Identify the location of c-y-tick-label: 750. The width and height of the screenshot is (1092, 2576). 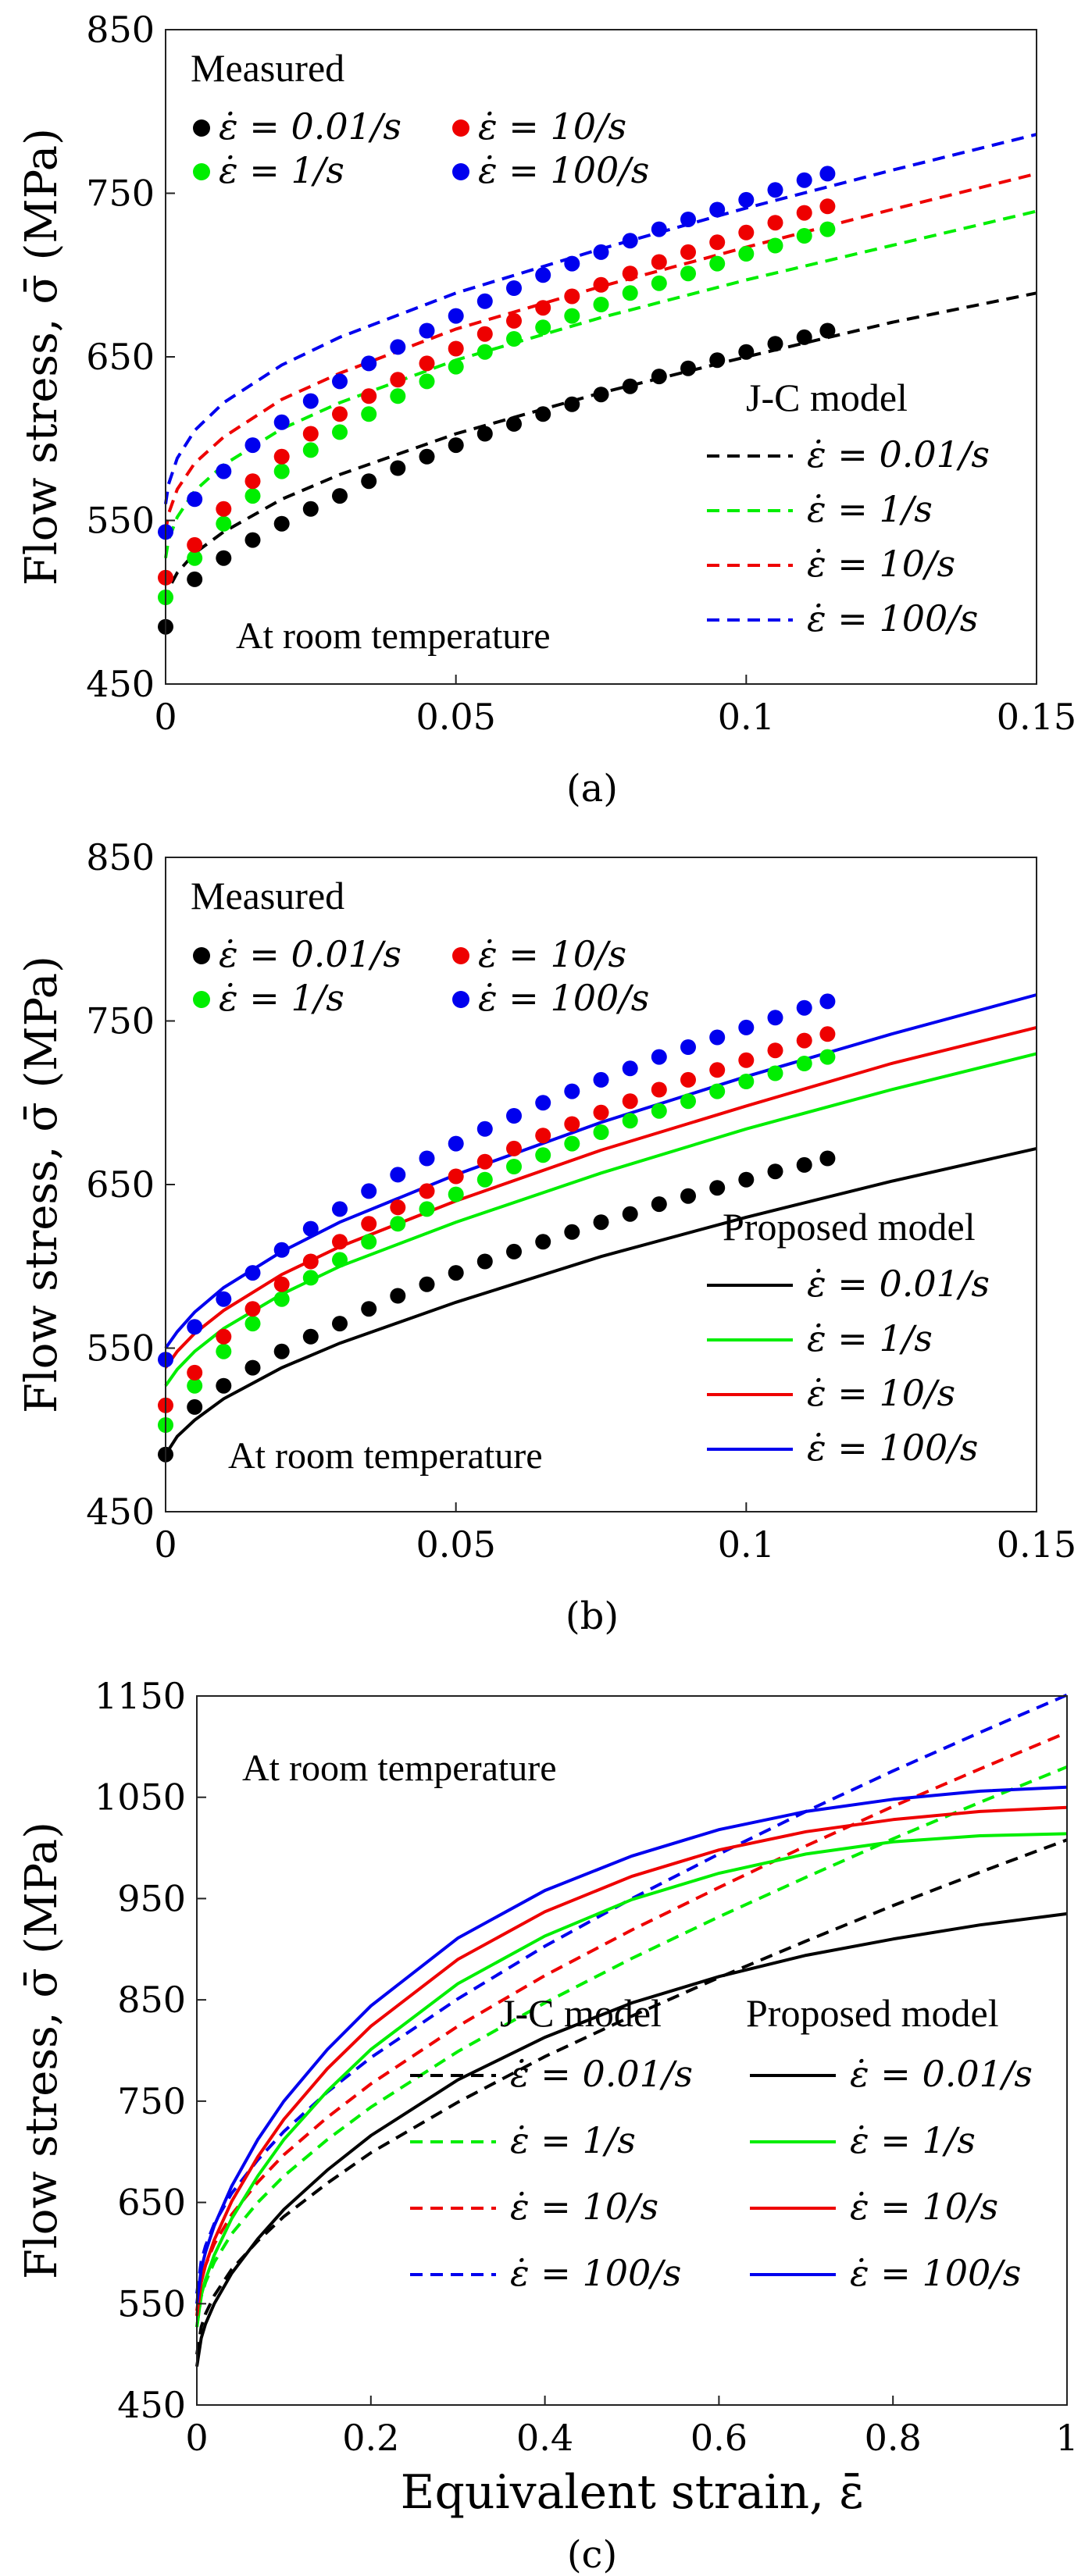
(151, 2101).